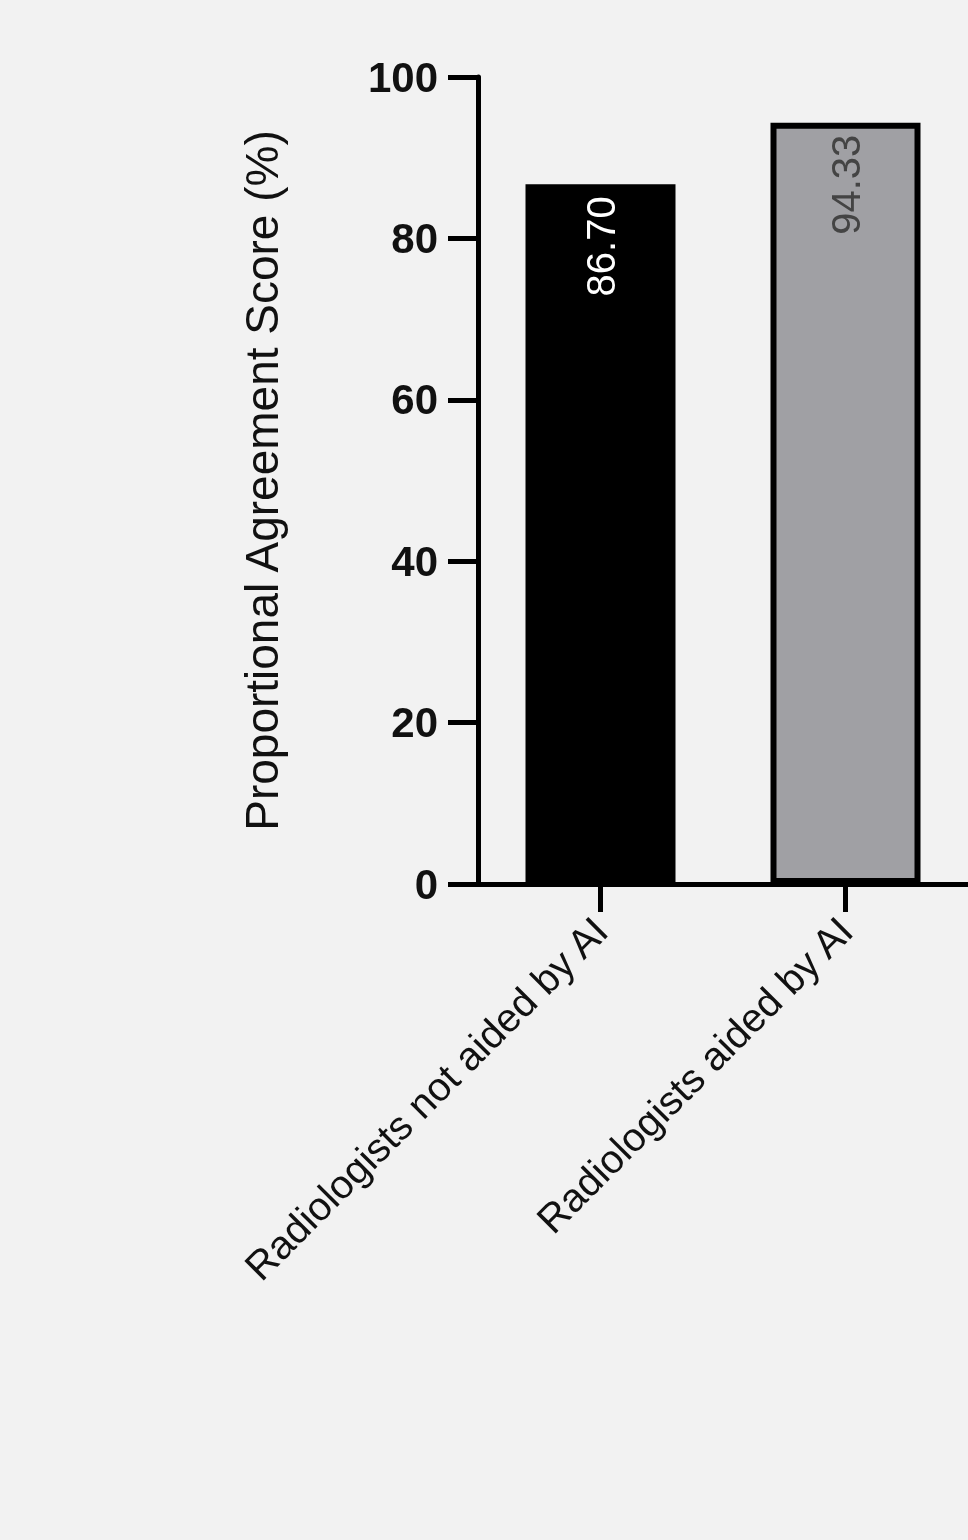 The width and height of the screenshot is (968, 1540). I want to click on y-tick-label: 100, so click(402, 77).